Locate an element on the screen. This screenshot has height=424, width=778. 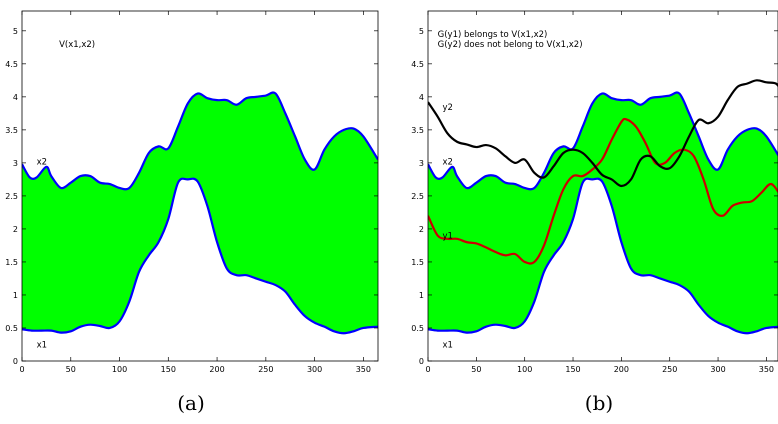
annotation: G(y1) belongs to V(x1,x2) is located at coordinates (493, 35).